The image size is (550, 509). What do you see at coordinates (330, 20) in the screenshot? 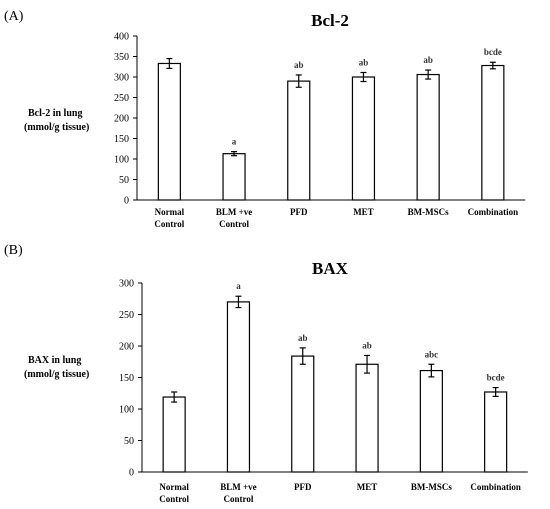
I see `chart0-title: Bcl-2` at bounding box center [330, 20].